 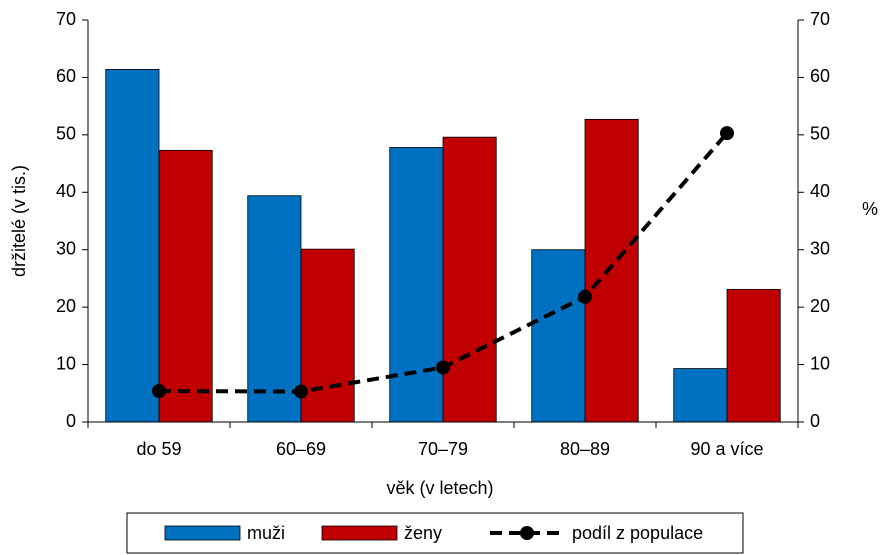 I want to click on y-tick-label: 10, so click(x=66, y=363).